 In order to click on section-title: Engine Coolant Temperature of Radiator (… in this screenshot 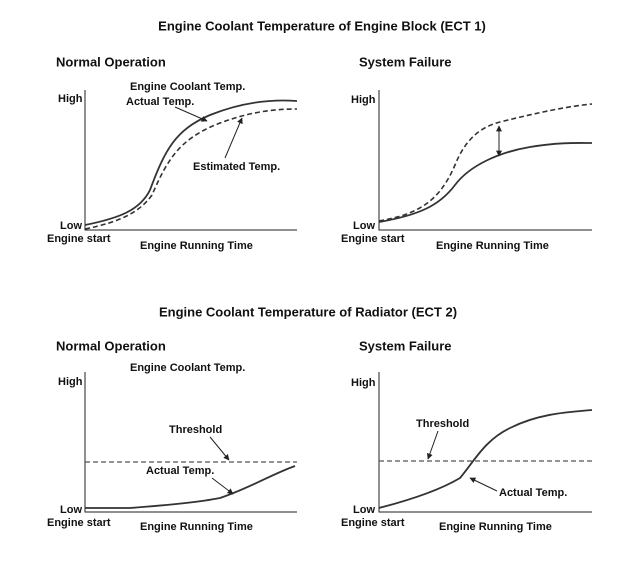, I will do `click(308, 311)`.